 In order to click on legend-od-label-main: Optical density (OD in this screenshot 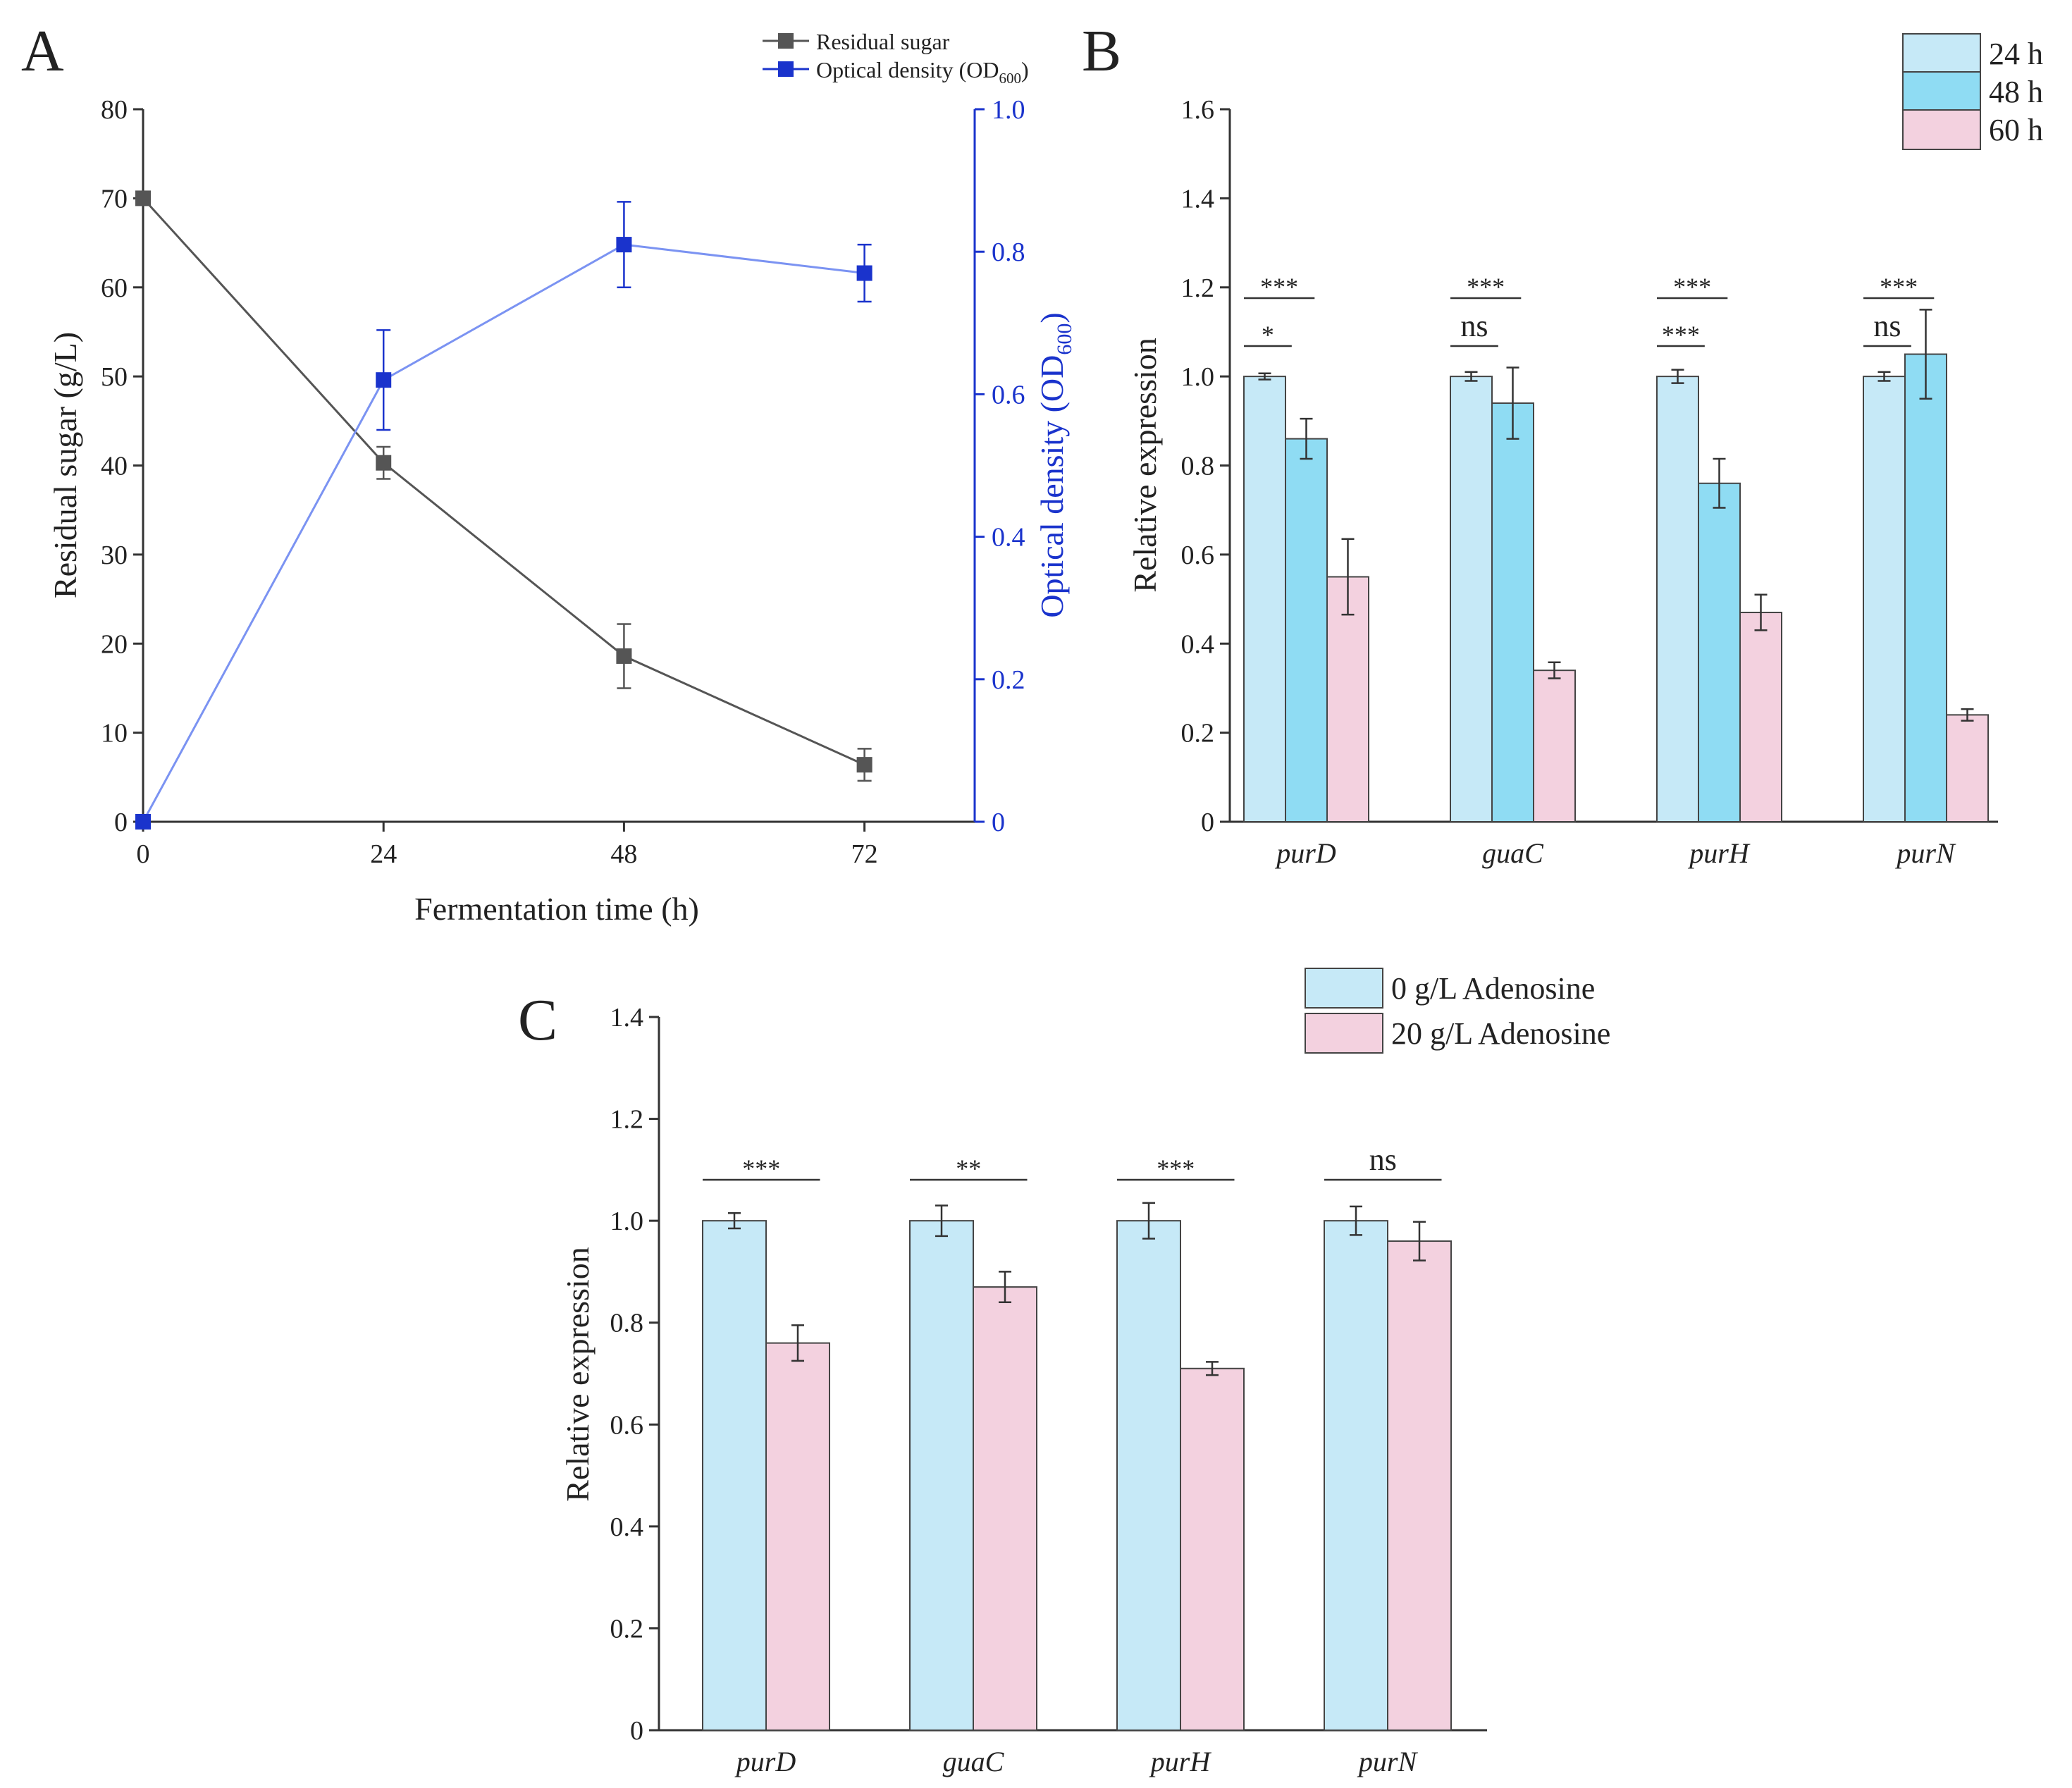, I will do `click(908, 70)`.